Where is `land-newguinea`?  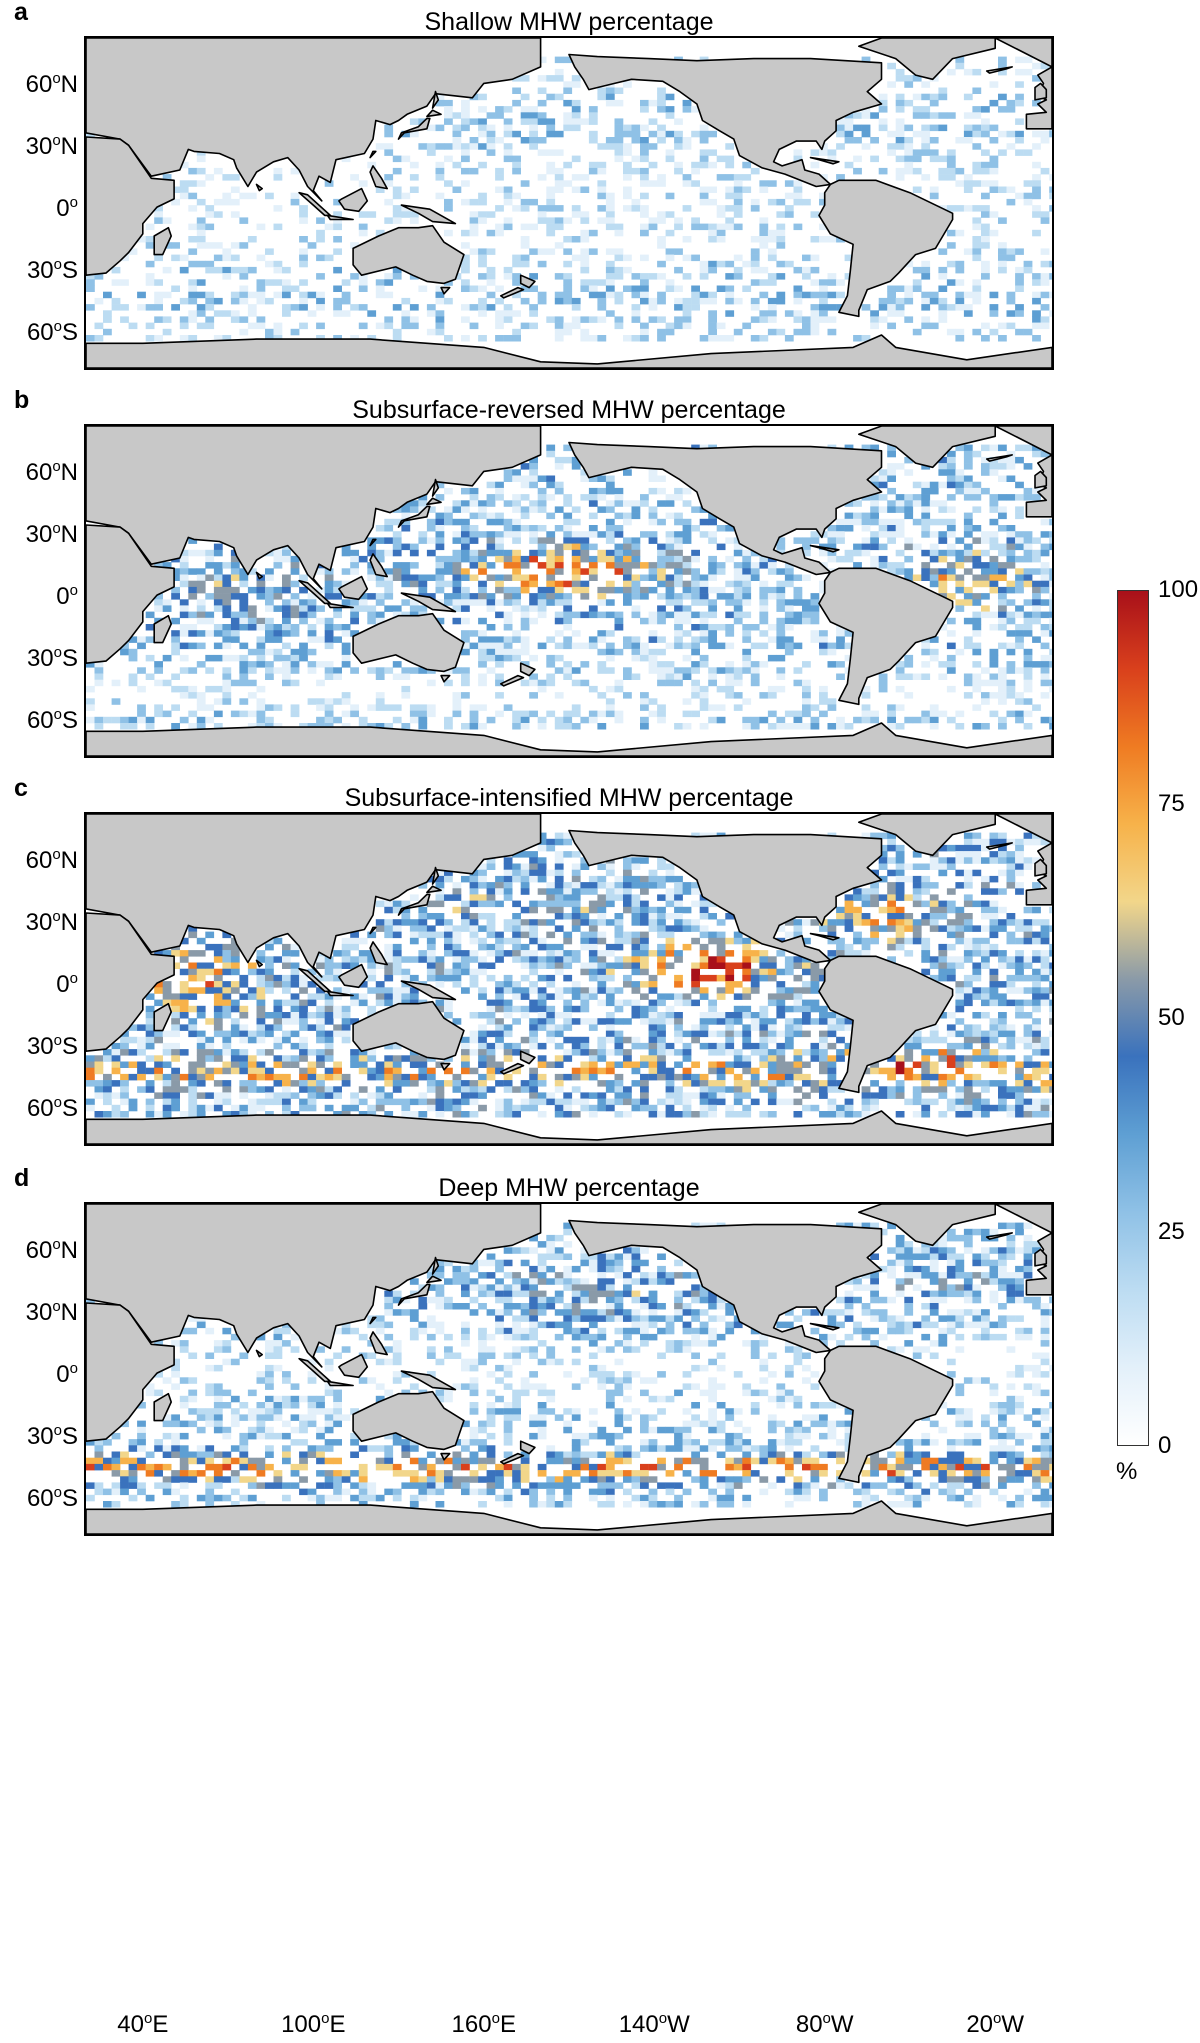
land-newguinea is located at coordinates (428, 602).